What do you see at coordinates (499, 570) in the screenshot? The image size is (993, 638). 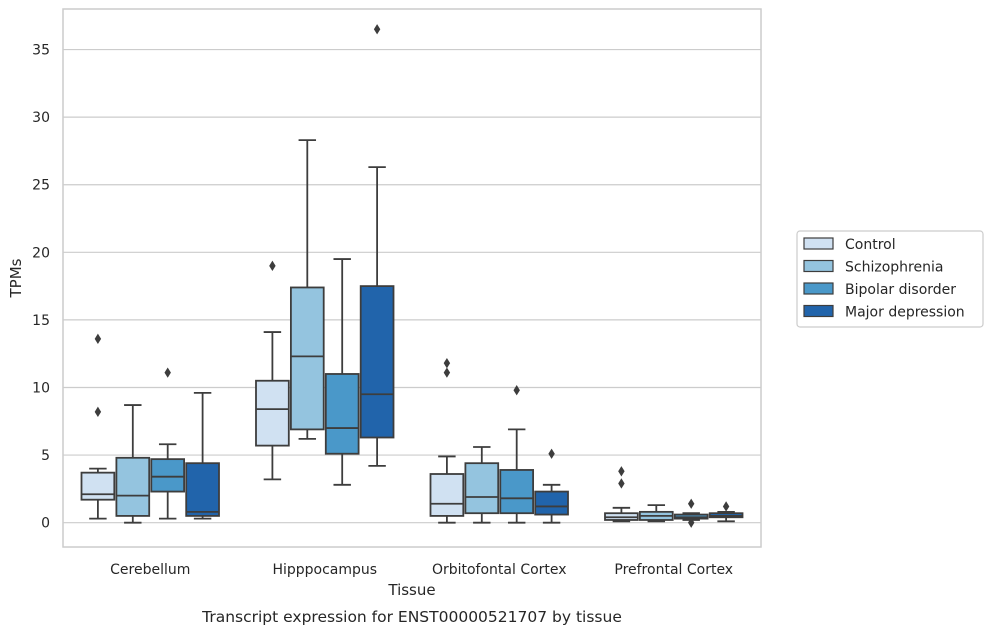 I see `x-tick-label: Orbitofontal Cortex` at bounding box center [499, 570].